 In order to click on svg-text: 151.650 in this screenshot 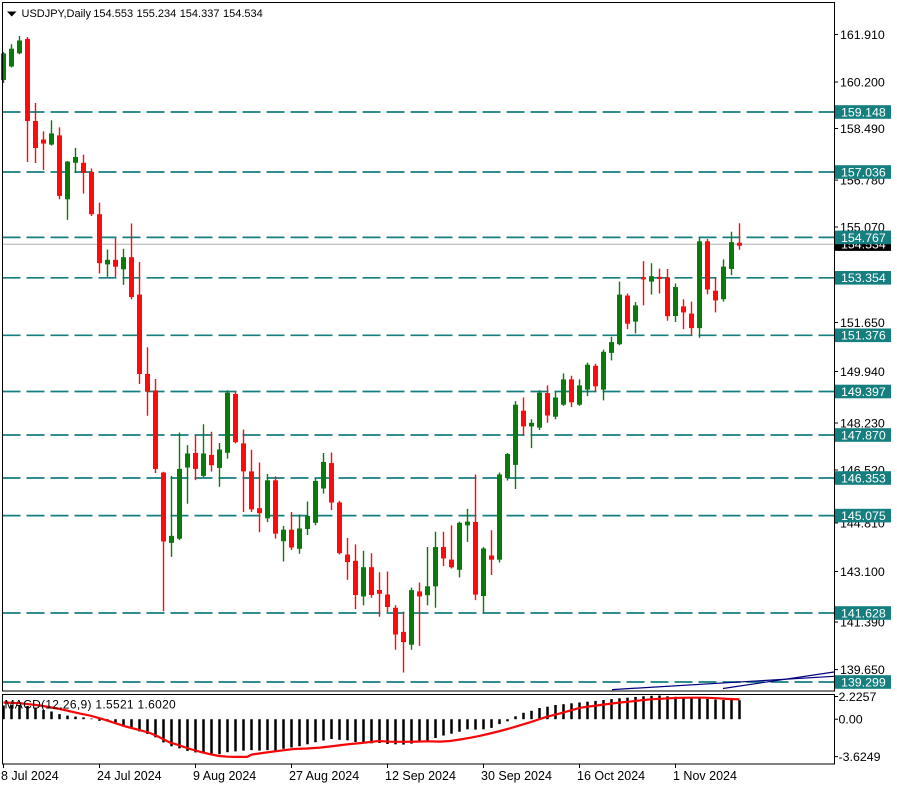, I will do `click(862, 323)`.